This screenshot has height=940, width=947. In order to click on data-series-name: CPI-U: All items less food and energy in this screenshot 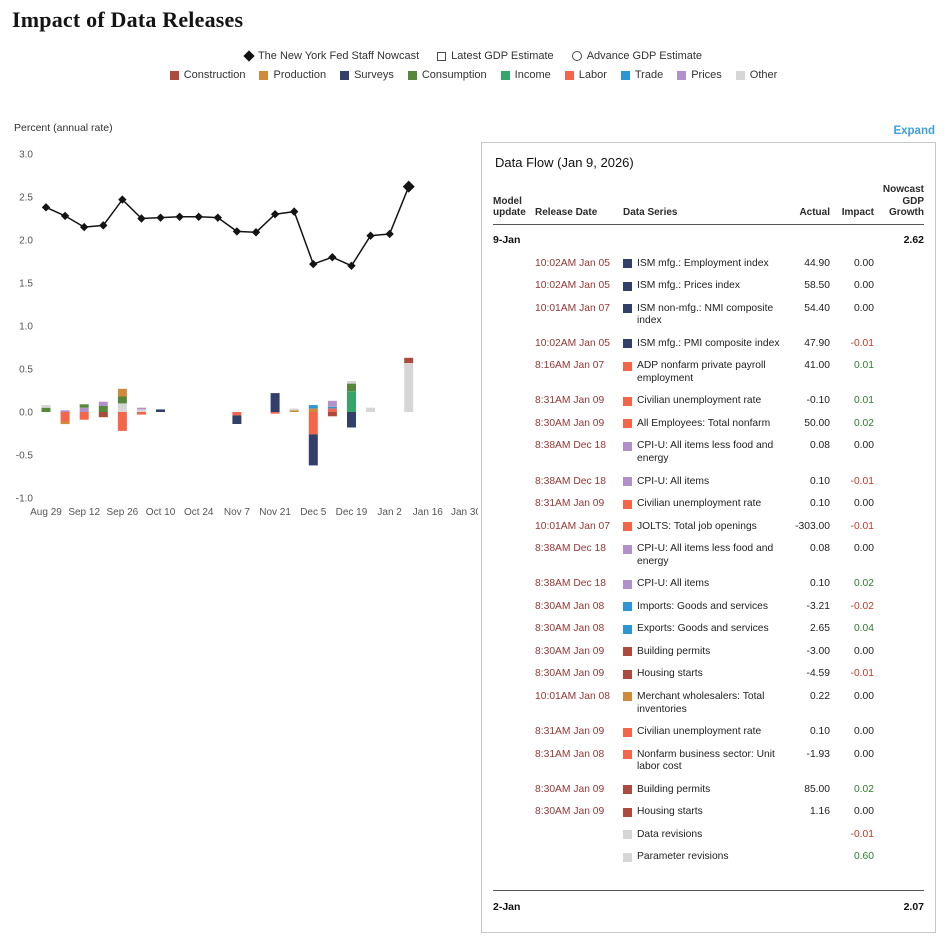, I will do `click(705, 555)`.